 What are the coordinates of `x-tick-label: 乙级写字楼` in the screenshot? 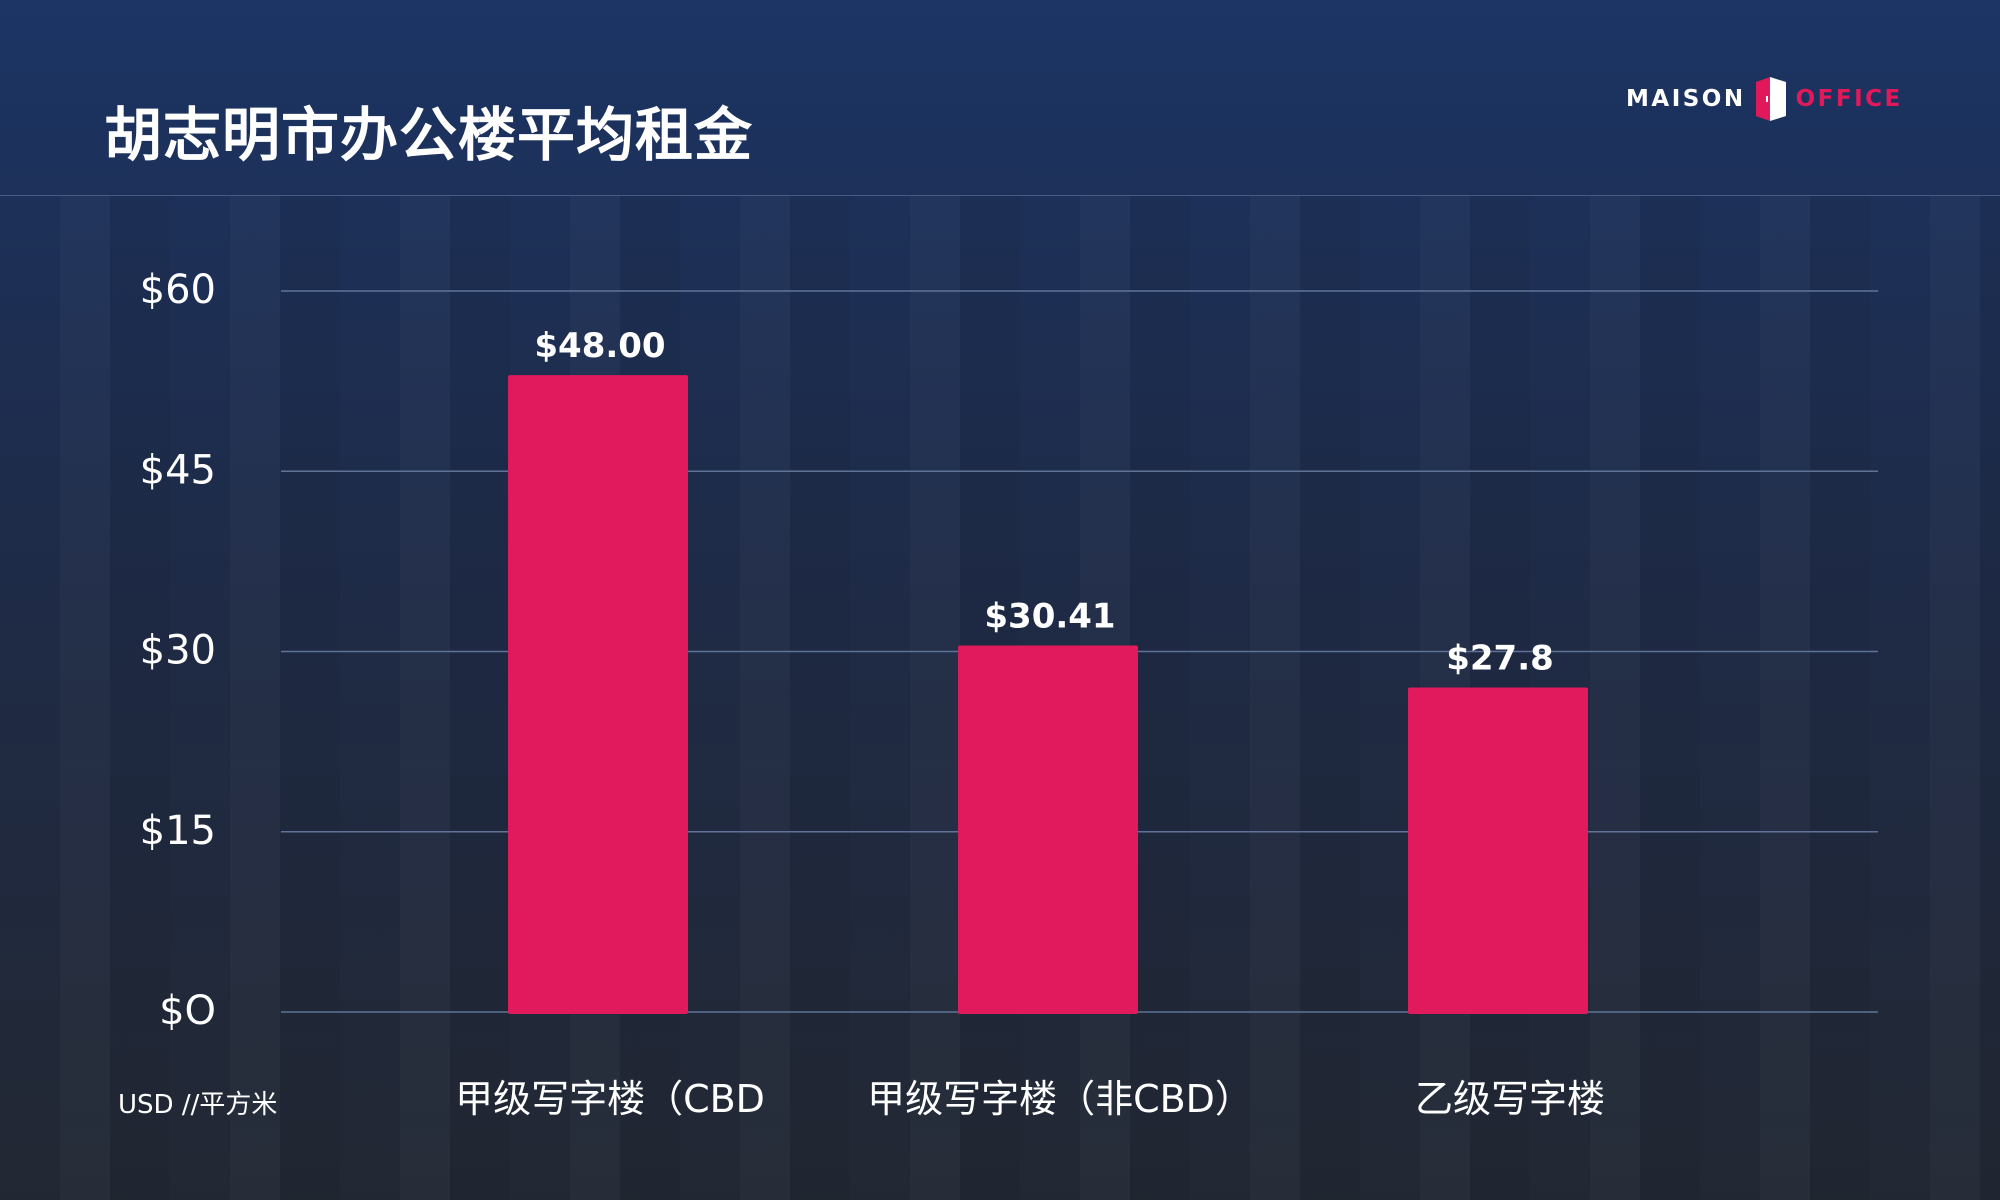 It's located at (1510, 1099).